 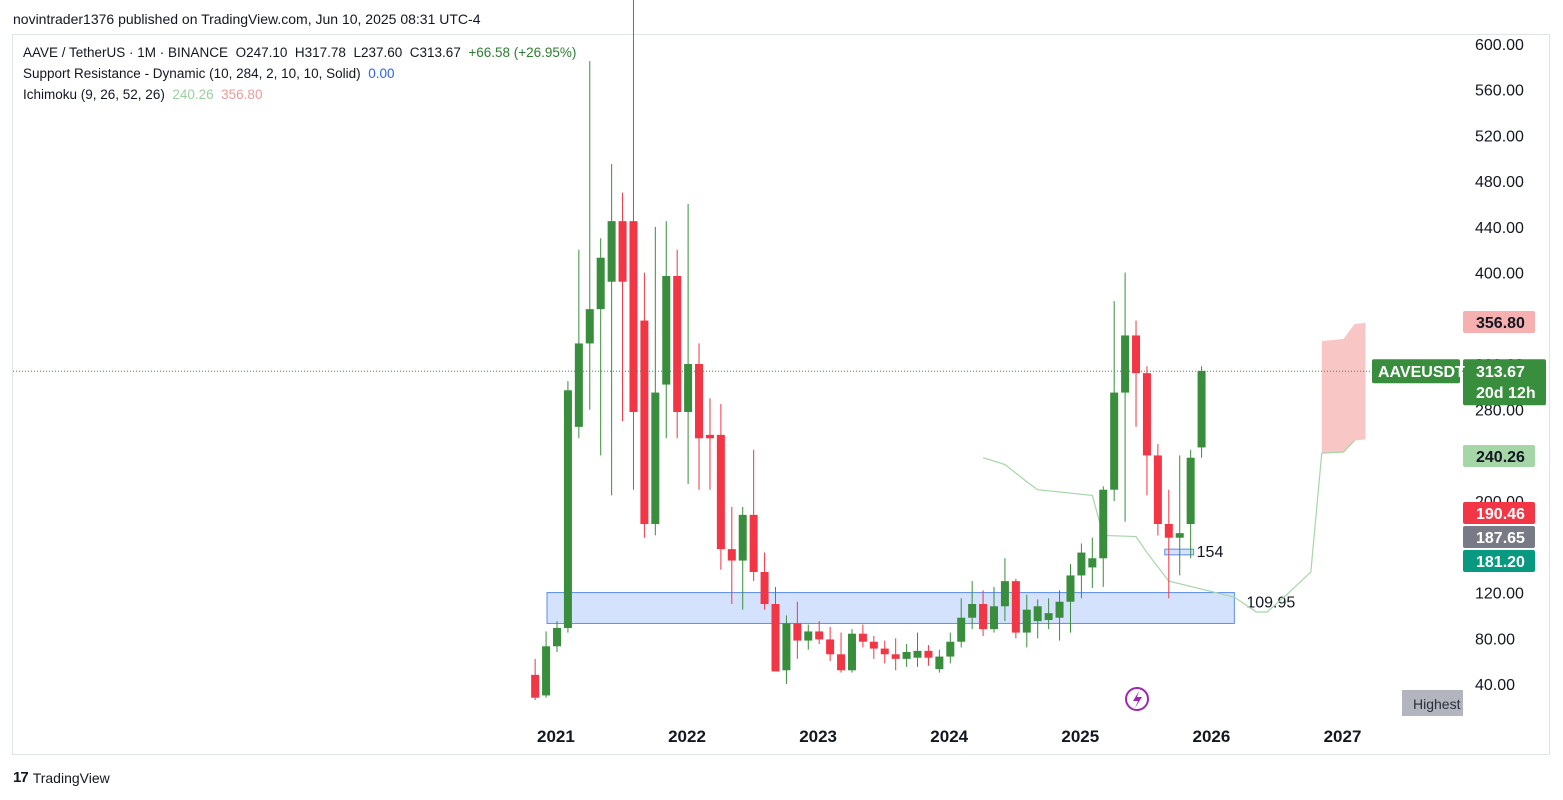 What do you see at coordinates (126, 52) in the screenshot?
I see `legend-symbol: AAVE / TetherUS · 1M · BINANCE` at bounding box center [126, 52].